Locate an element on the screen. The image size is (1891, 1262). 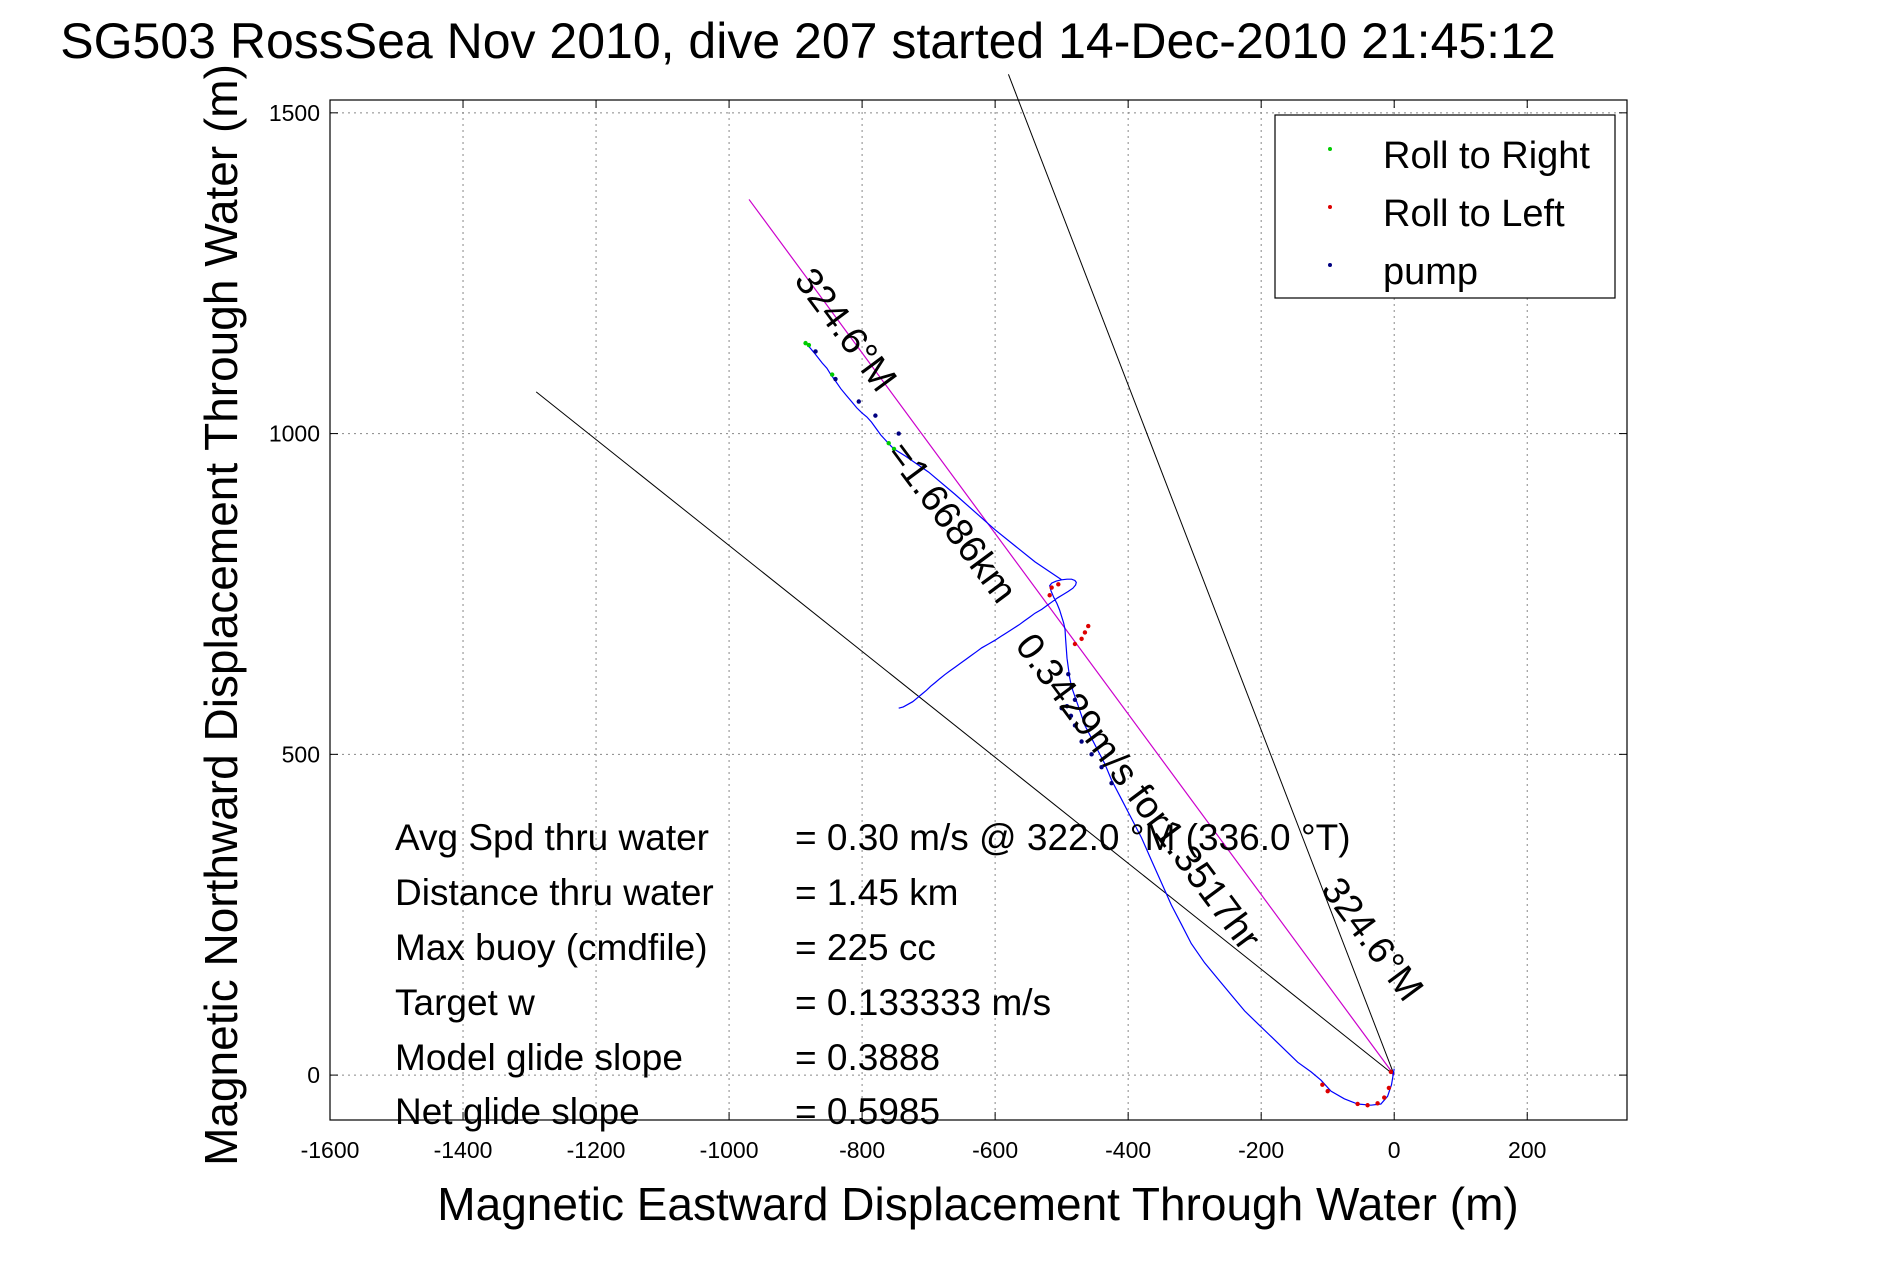
legend-label-roll-right: Roll to Right is located at coordinates (1486, 156).